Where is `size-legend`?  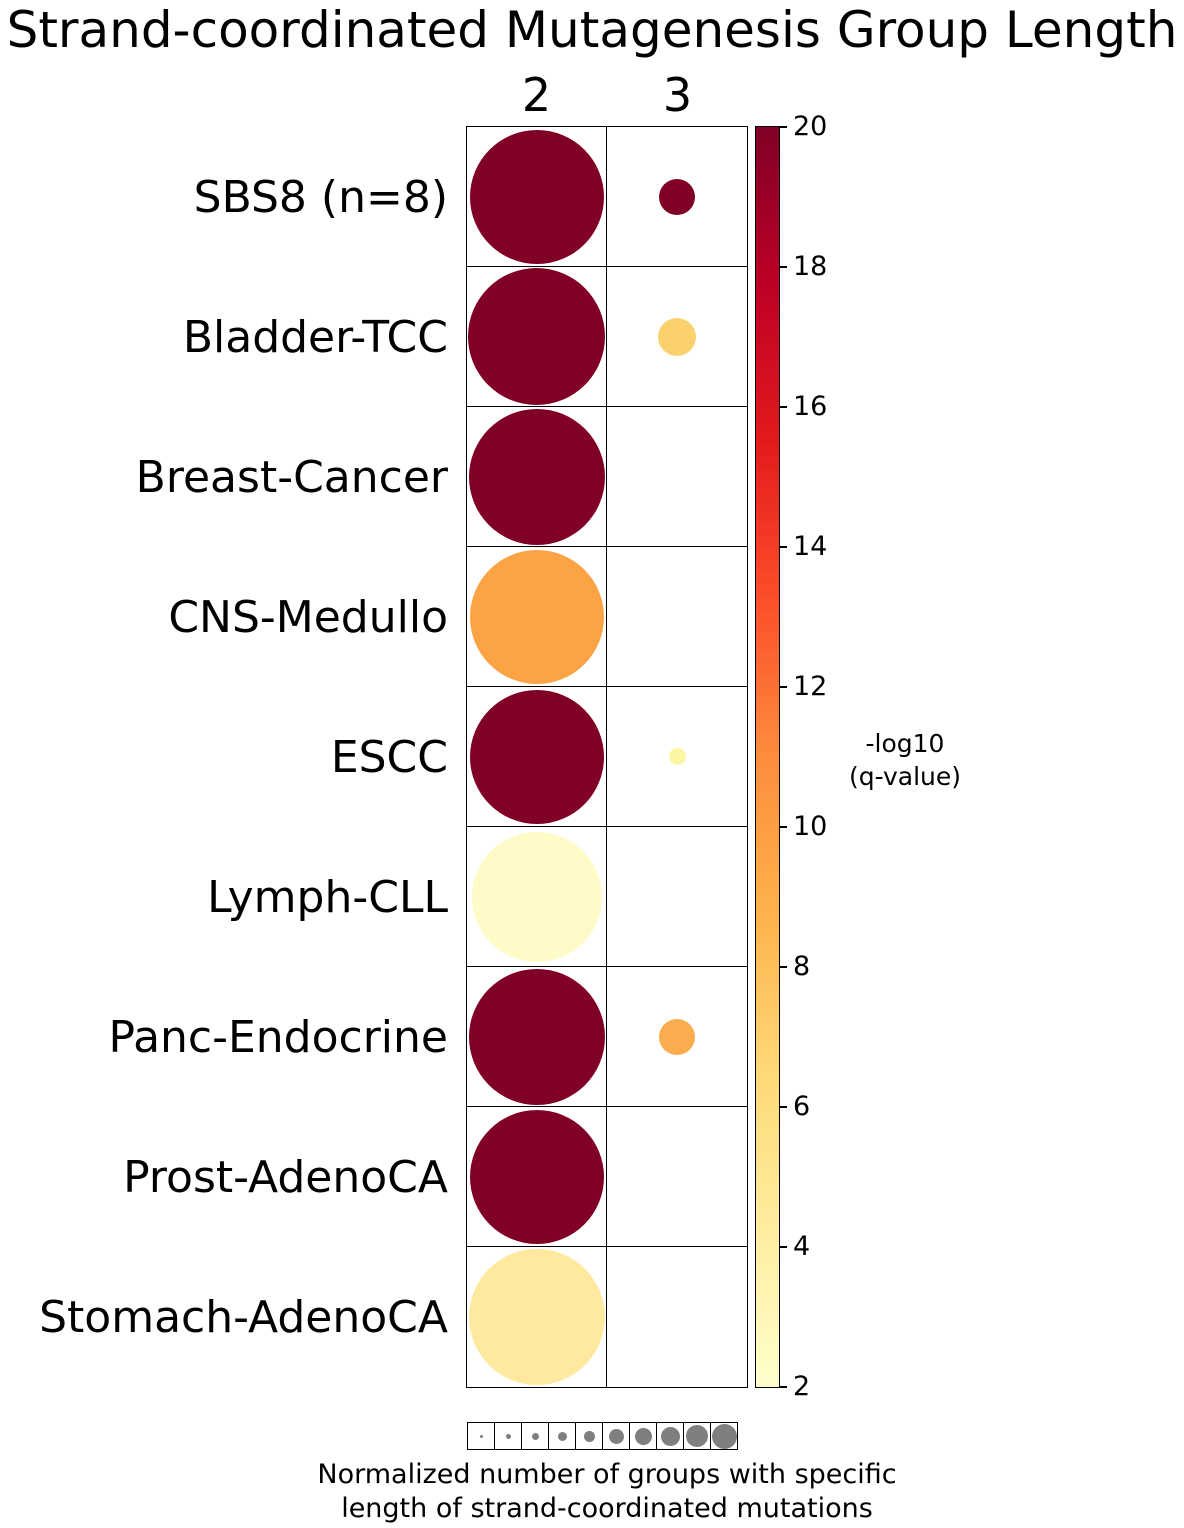 size-legend is located at coordinates (602, 1436).